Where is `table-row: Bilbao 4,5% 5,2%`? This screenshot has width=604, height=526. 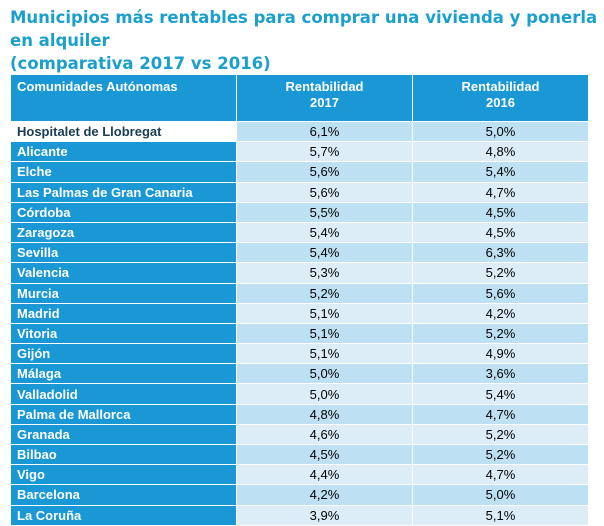
table-row: Bilbao 4,5% 5,2% is located at coordinates (299, 454).